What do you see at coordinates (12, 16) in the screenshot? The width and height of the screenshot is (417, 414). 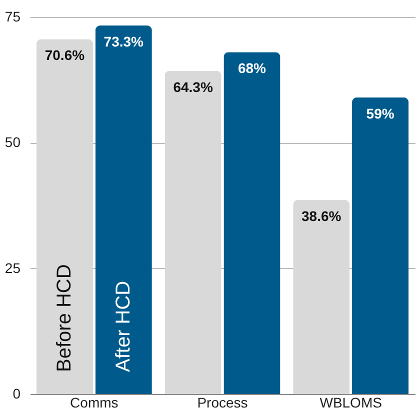 I see `y-tick-label: 75` at bounding box center [12, 16].